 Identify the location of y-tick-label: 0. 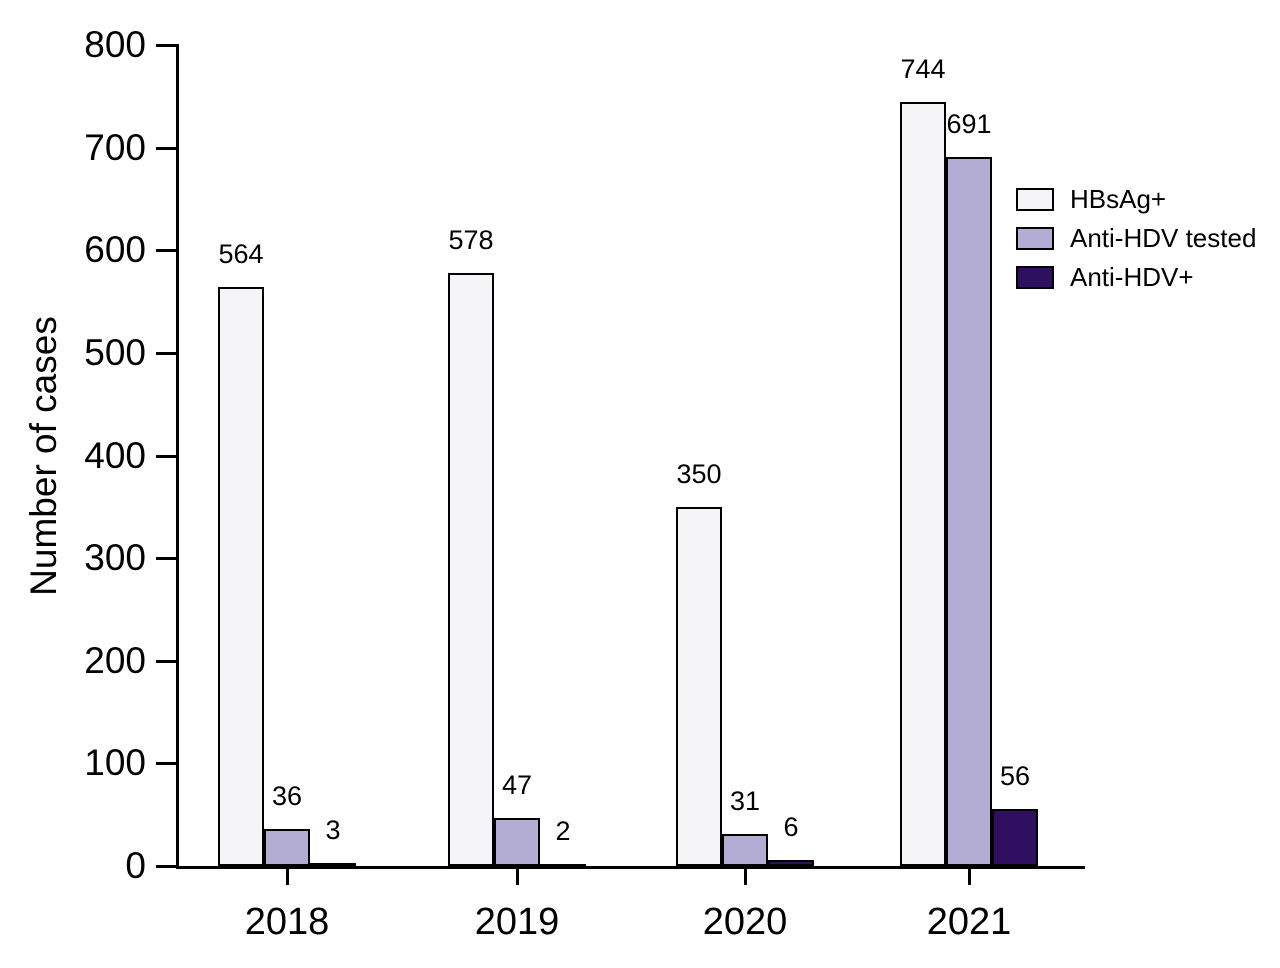
(135, 865).